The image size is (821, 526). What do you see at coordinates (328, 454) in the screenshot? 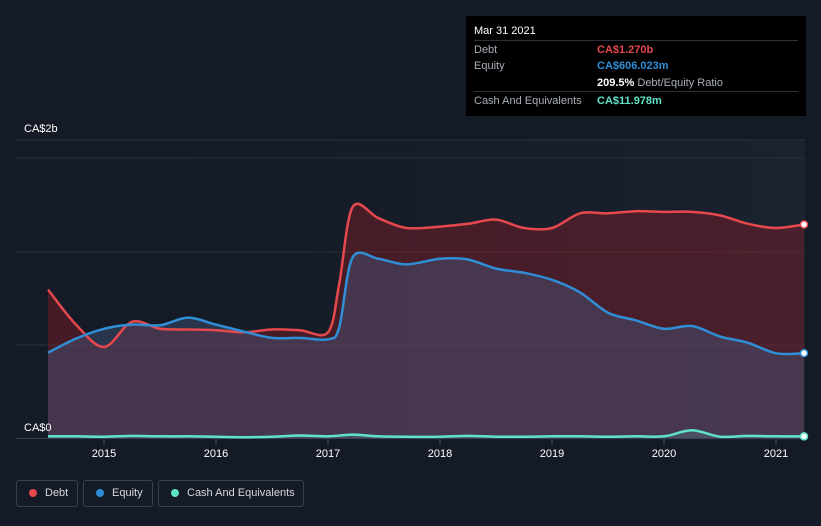
I see `x-tick-label: 2017` at bounding box center [328, 454].